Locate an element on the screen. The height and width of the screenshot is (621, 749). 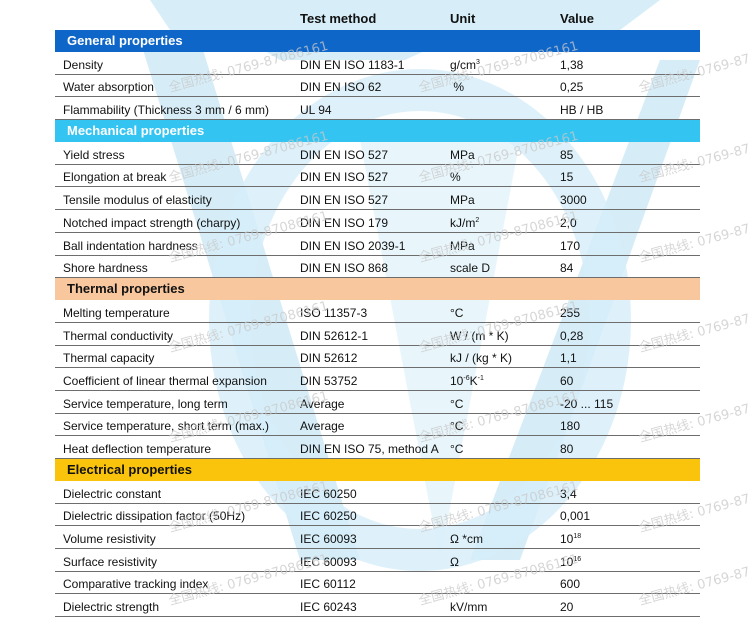
test-method: DIN 53752 is located at coordinates (329, 380).